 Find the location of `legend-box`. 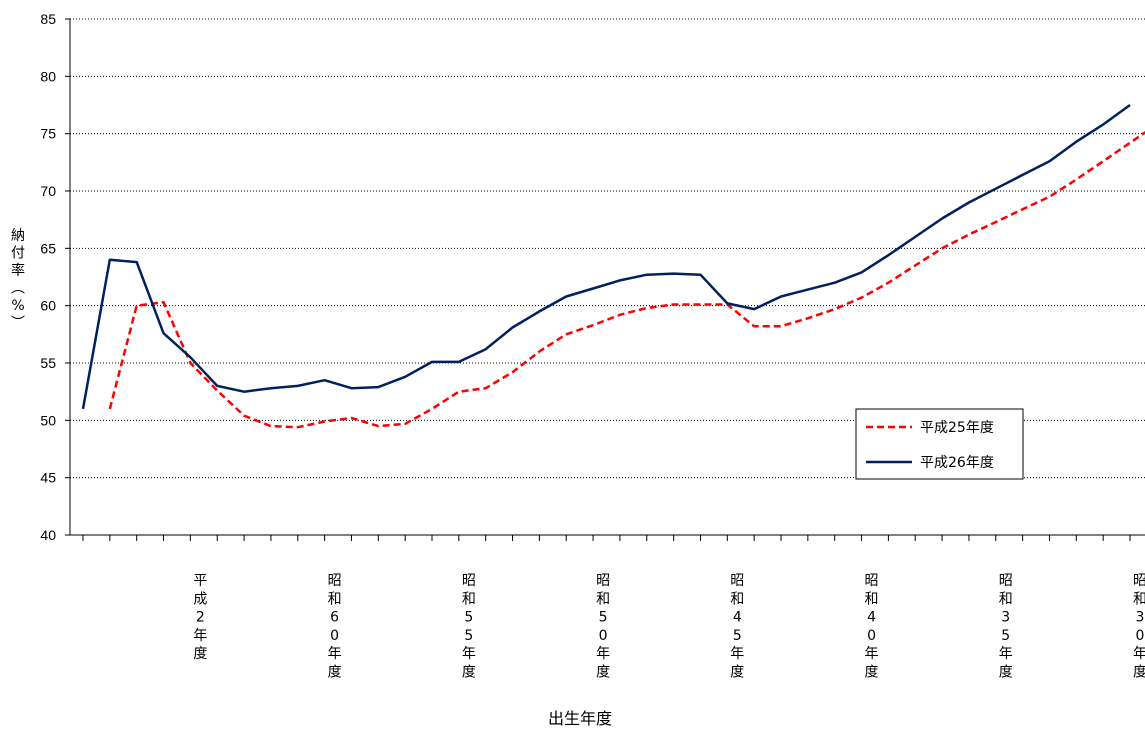

legend-box is located at coordinates (939, 444).